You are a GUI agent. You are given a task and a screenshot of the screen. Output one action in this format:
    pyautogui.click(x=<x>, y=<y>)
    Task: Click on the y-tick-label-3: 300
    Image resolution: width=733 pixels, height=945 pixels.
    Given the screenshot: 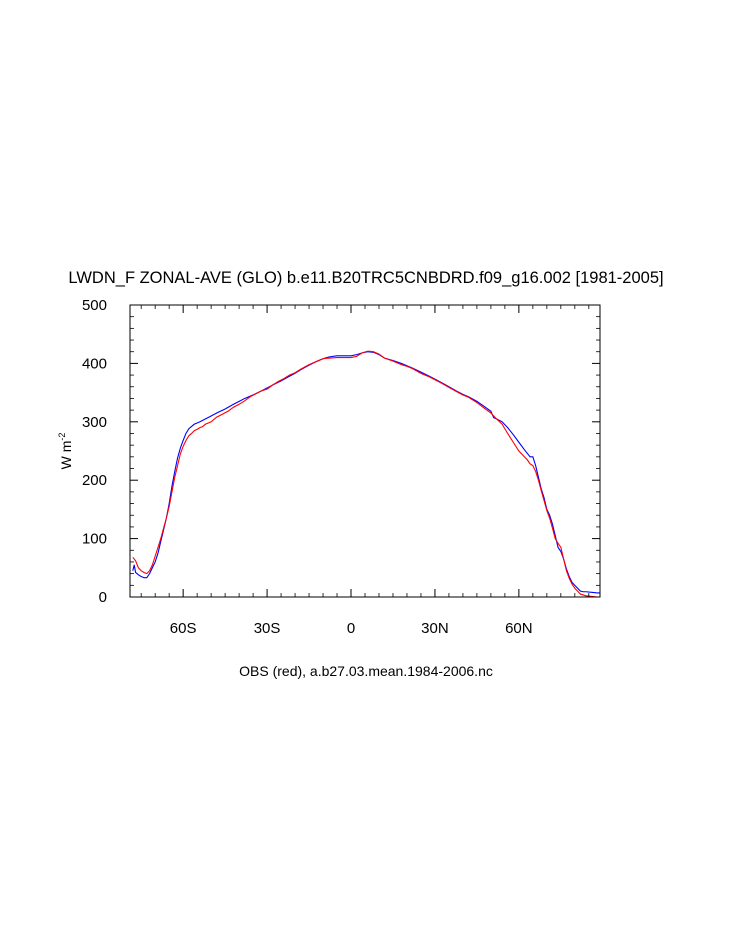 What is the action you would take?
    pyautogui.click(x=94, y=422)
    